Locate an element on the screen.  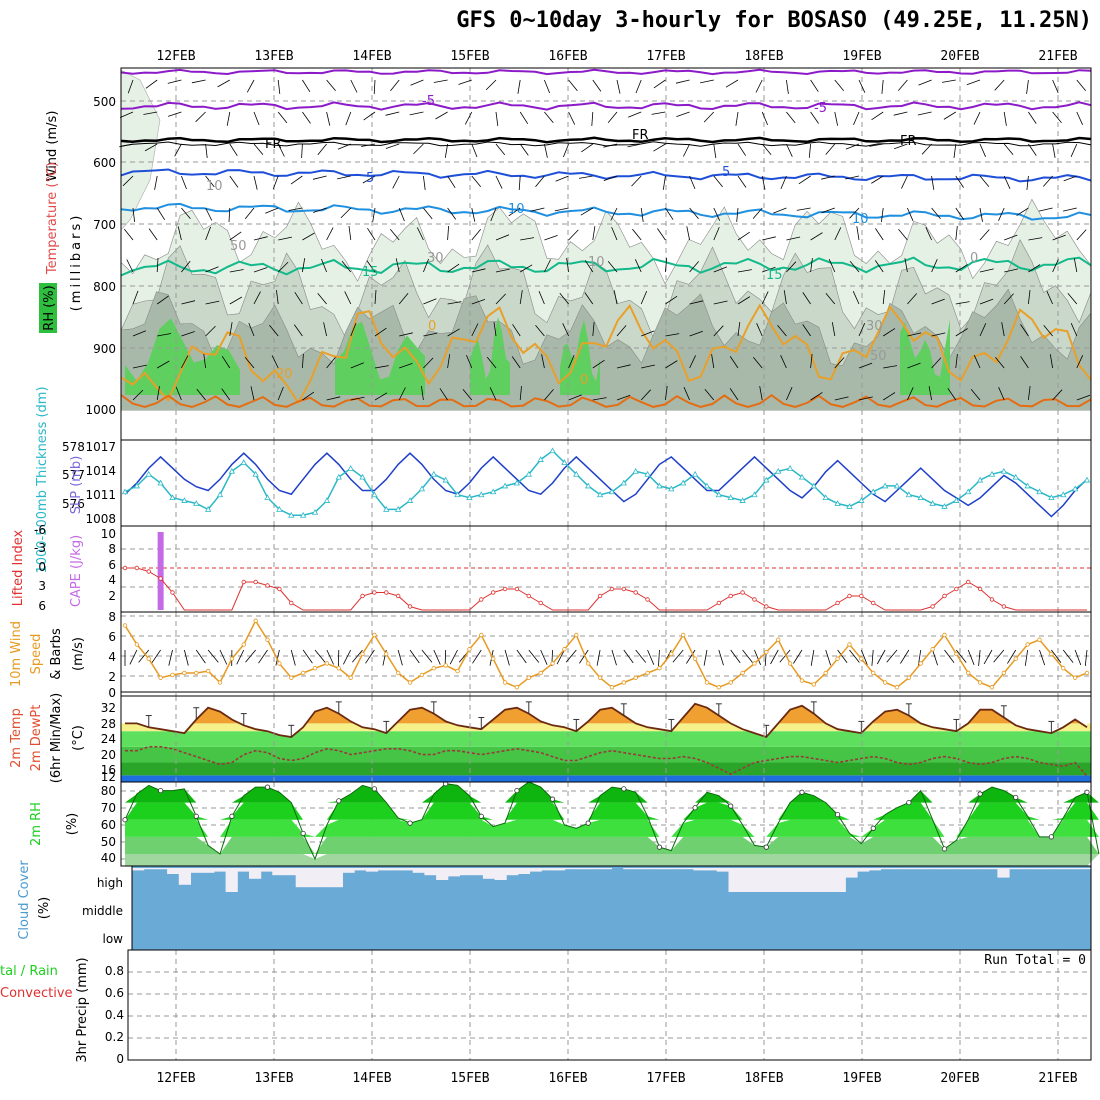
date-top-7: 19FEB is located at coordinates (861, 56).